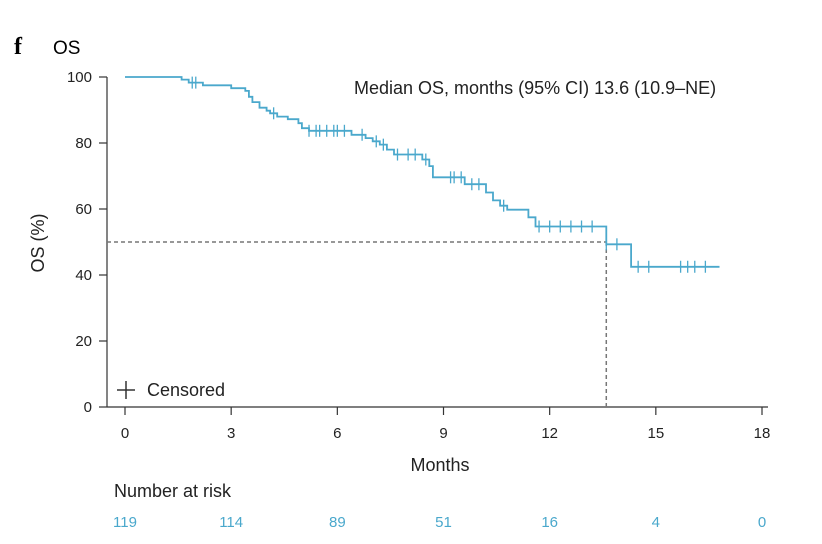 The width and height of the screenshot is (822, 544). What do you see at coordinates (446, 424) in the screenshot?
I see `x-ticks: 0 3 6 9 12 15 18` at bounding box center [446, 424].